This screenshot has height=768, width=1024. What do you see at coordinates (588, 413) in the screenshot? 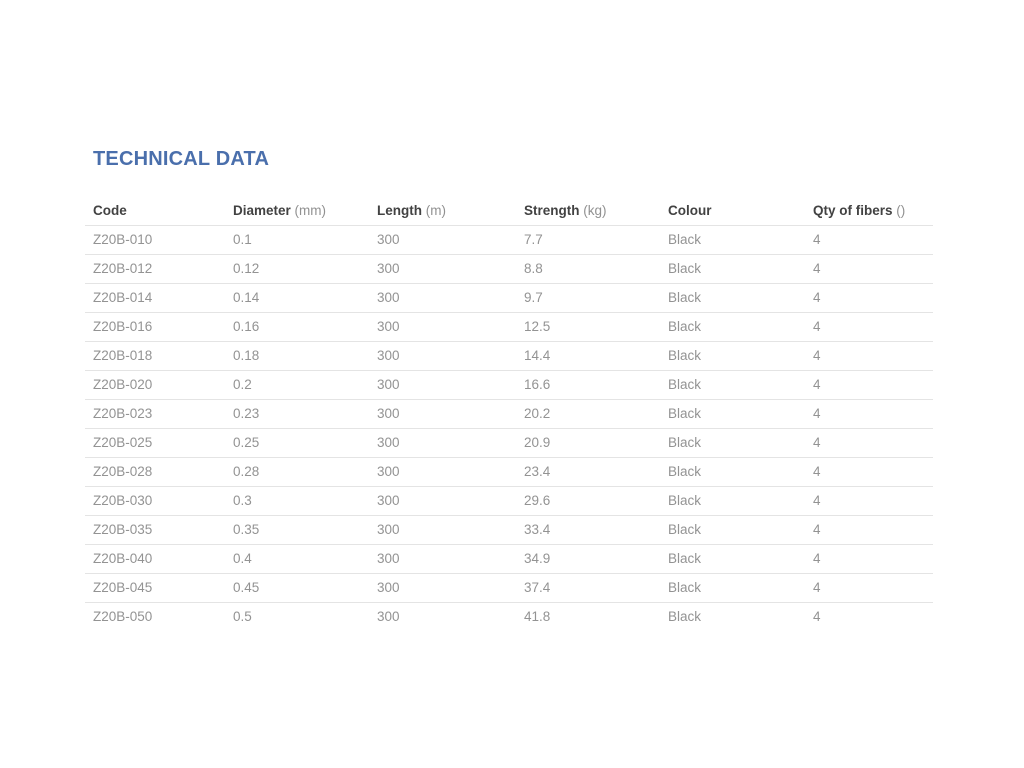
I see `table-cell: 20.2` at bounding box center [588, 413].